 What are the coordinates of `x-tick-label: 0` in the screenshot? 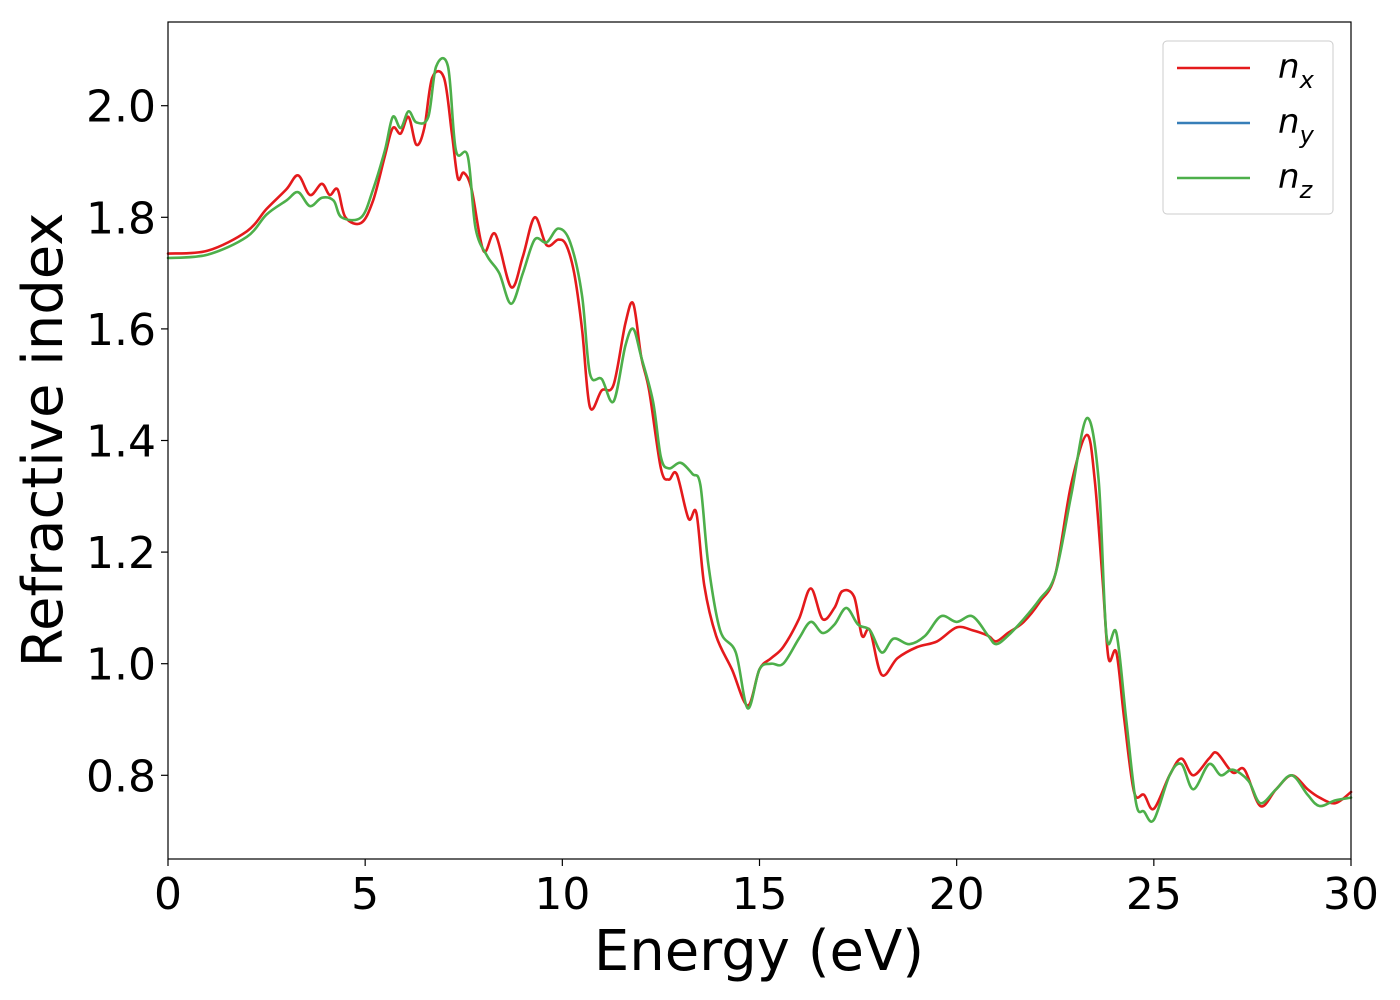 It's located at (168, 894).